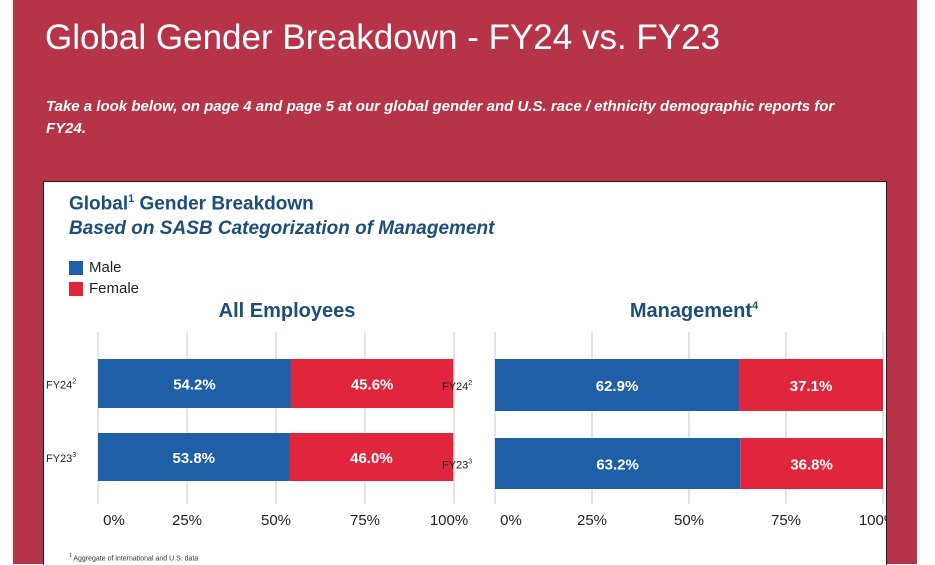  I want to click on chart-1-bar-male-fy23, so click(194, 457).